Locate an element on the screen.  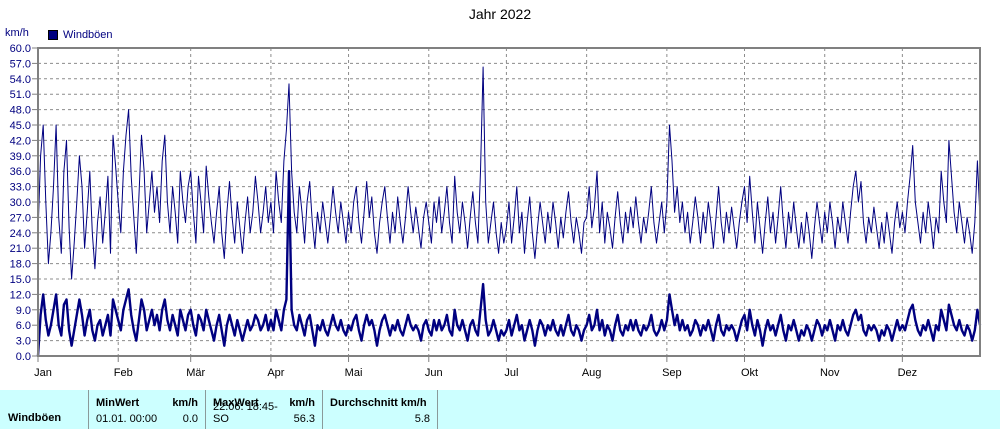
maxwert-datetime: 22.06. 18:45-SO is located at coordinates (245, 413).